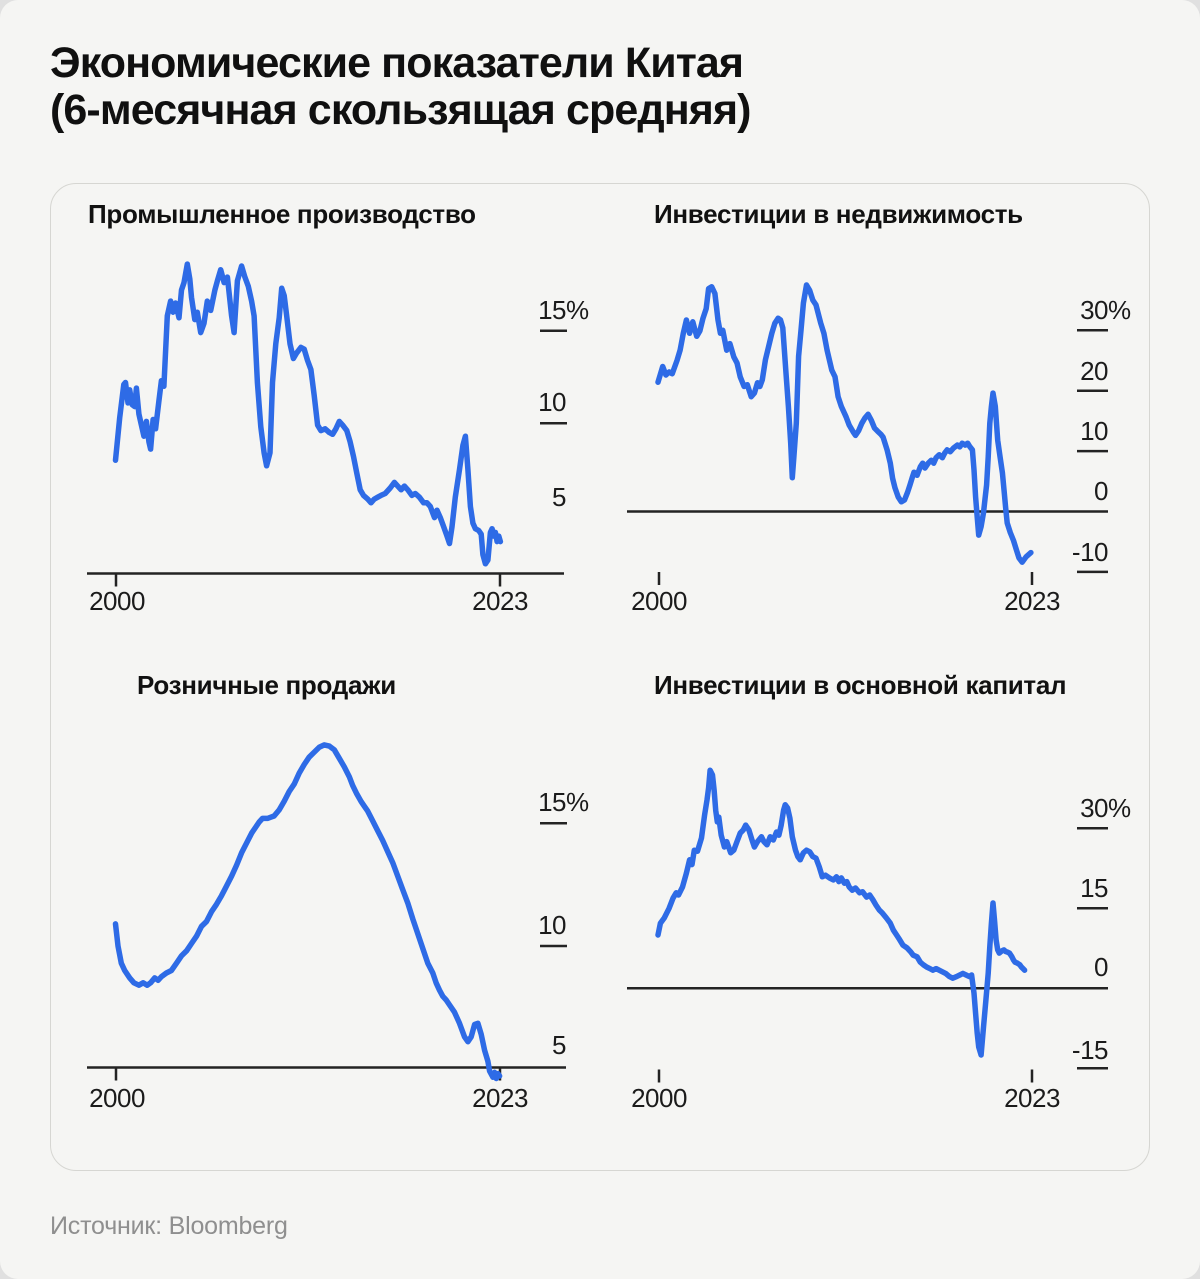 This screenshot has height=1279, width=1200. I want to click on fixed-asset-investment-line-series, so click(841, 912).